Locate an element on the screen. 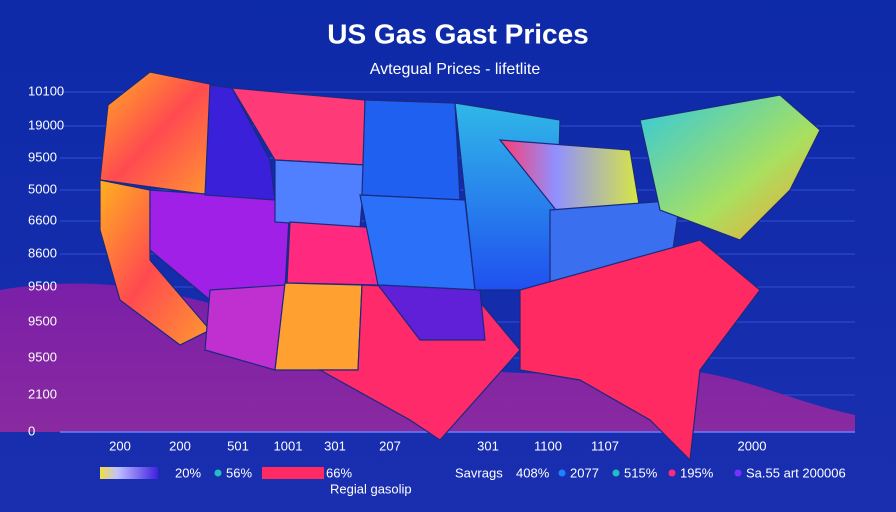  legend-label: Savrags is located at coordinates (479, 472).